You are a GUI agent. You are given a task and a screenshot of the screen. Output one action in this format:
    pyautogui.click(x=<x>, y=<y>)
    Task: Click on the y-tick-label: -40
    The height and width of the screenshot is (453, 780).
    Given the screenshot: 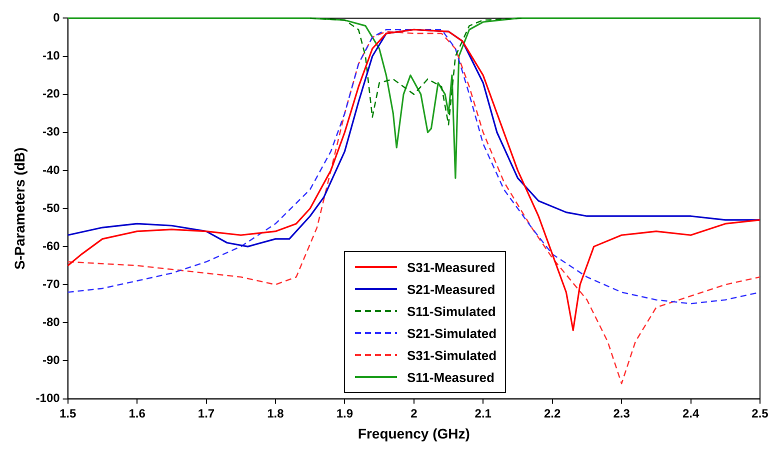 What is the action you would take?
    pyautogui.click(x=51, y=169)
    